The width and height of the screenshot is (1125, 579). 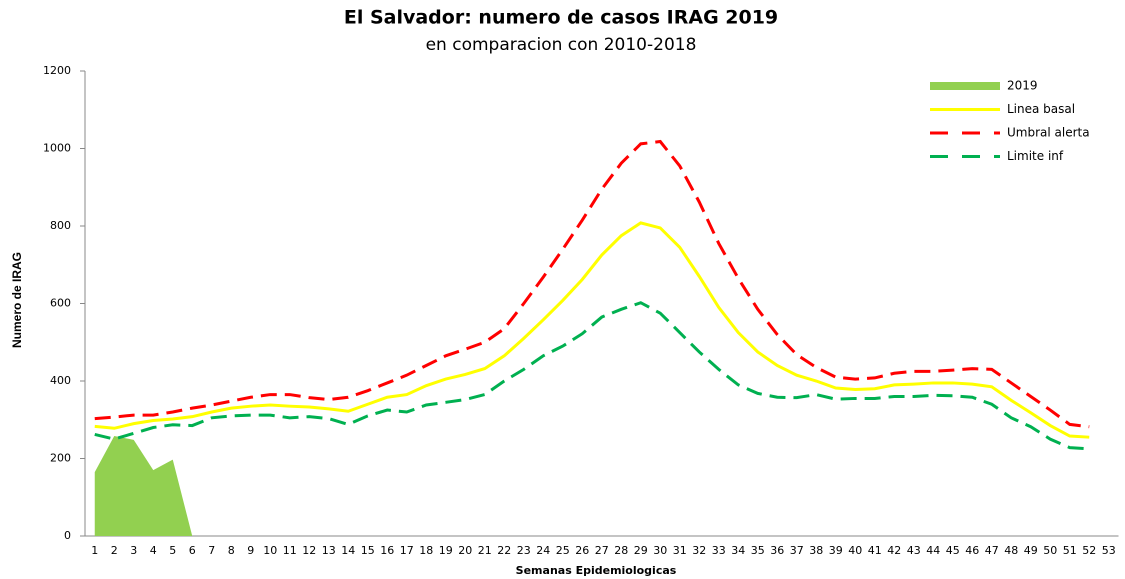 What do you see at coordinates (953, 550) in the screenshot?
I see `x-tick-label: 45` at bounding box center [953, 550].